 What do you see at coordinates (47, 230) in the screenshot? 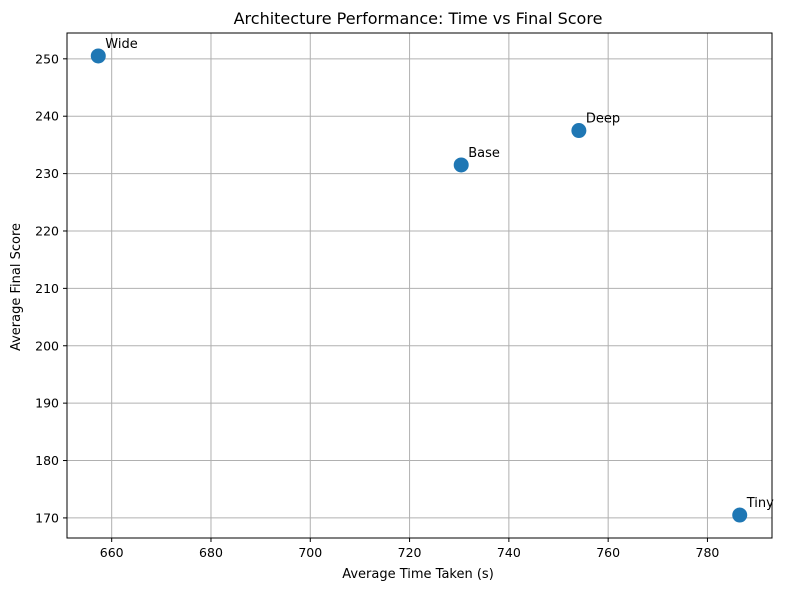
I see `y-tick-label: 220` at bounding box center [47, 230].